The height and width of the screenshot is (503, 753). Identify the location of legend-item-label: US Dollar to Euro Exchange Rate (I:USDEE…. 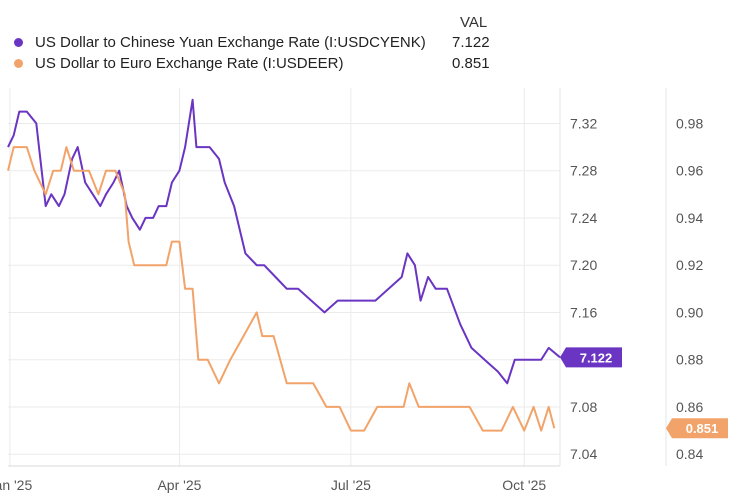
(189, 63).